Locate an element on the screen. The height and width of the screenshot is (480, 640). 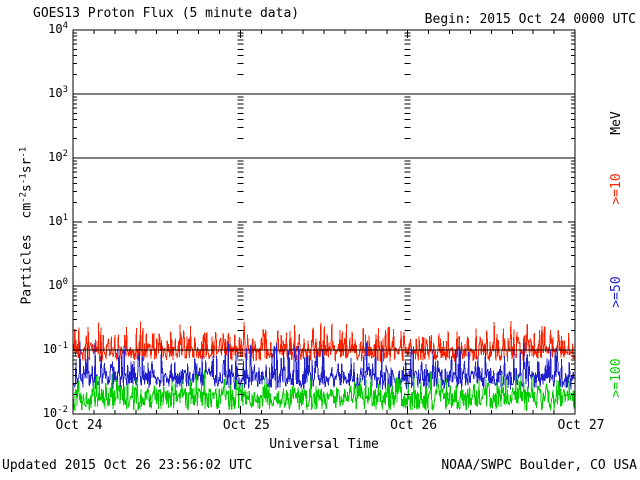
source-credit: NOAA/SWPC Boulder, CO USA is located at coordinates (539, 465).